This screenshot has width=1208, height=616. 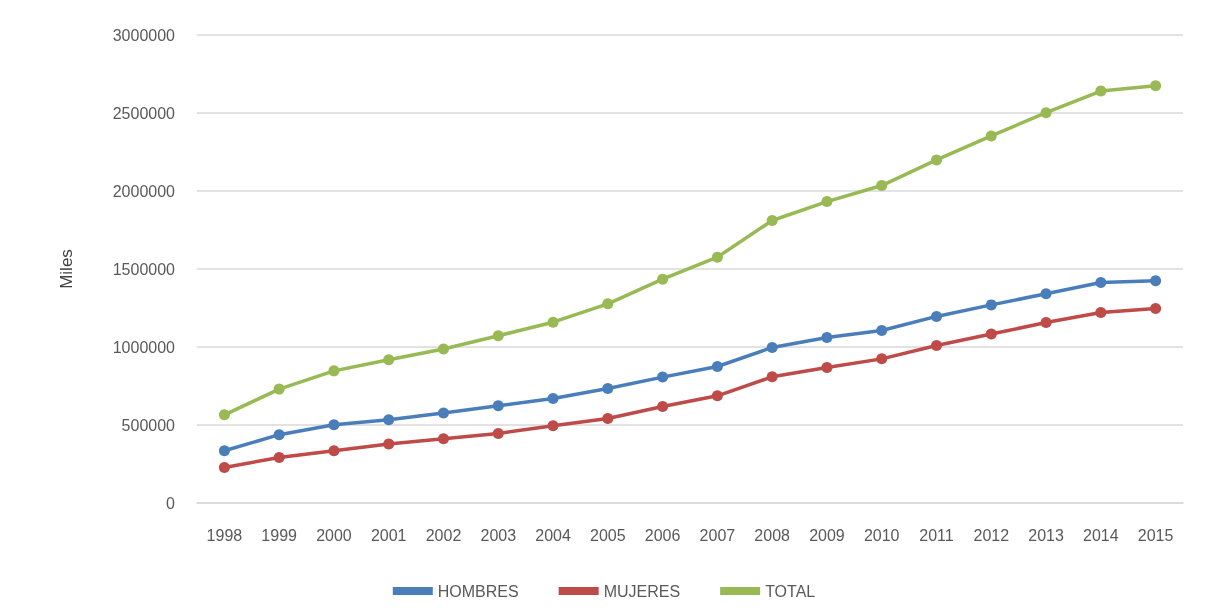 I want to click on x-tick-label: 2004, so click(x=553, y=535).